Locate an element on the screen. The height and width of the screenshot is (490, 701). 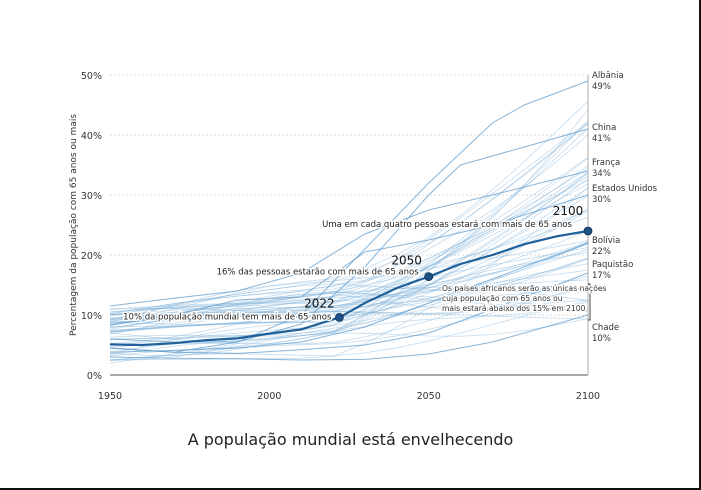
africa-bracket is located at coordinates (589, 302).